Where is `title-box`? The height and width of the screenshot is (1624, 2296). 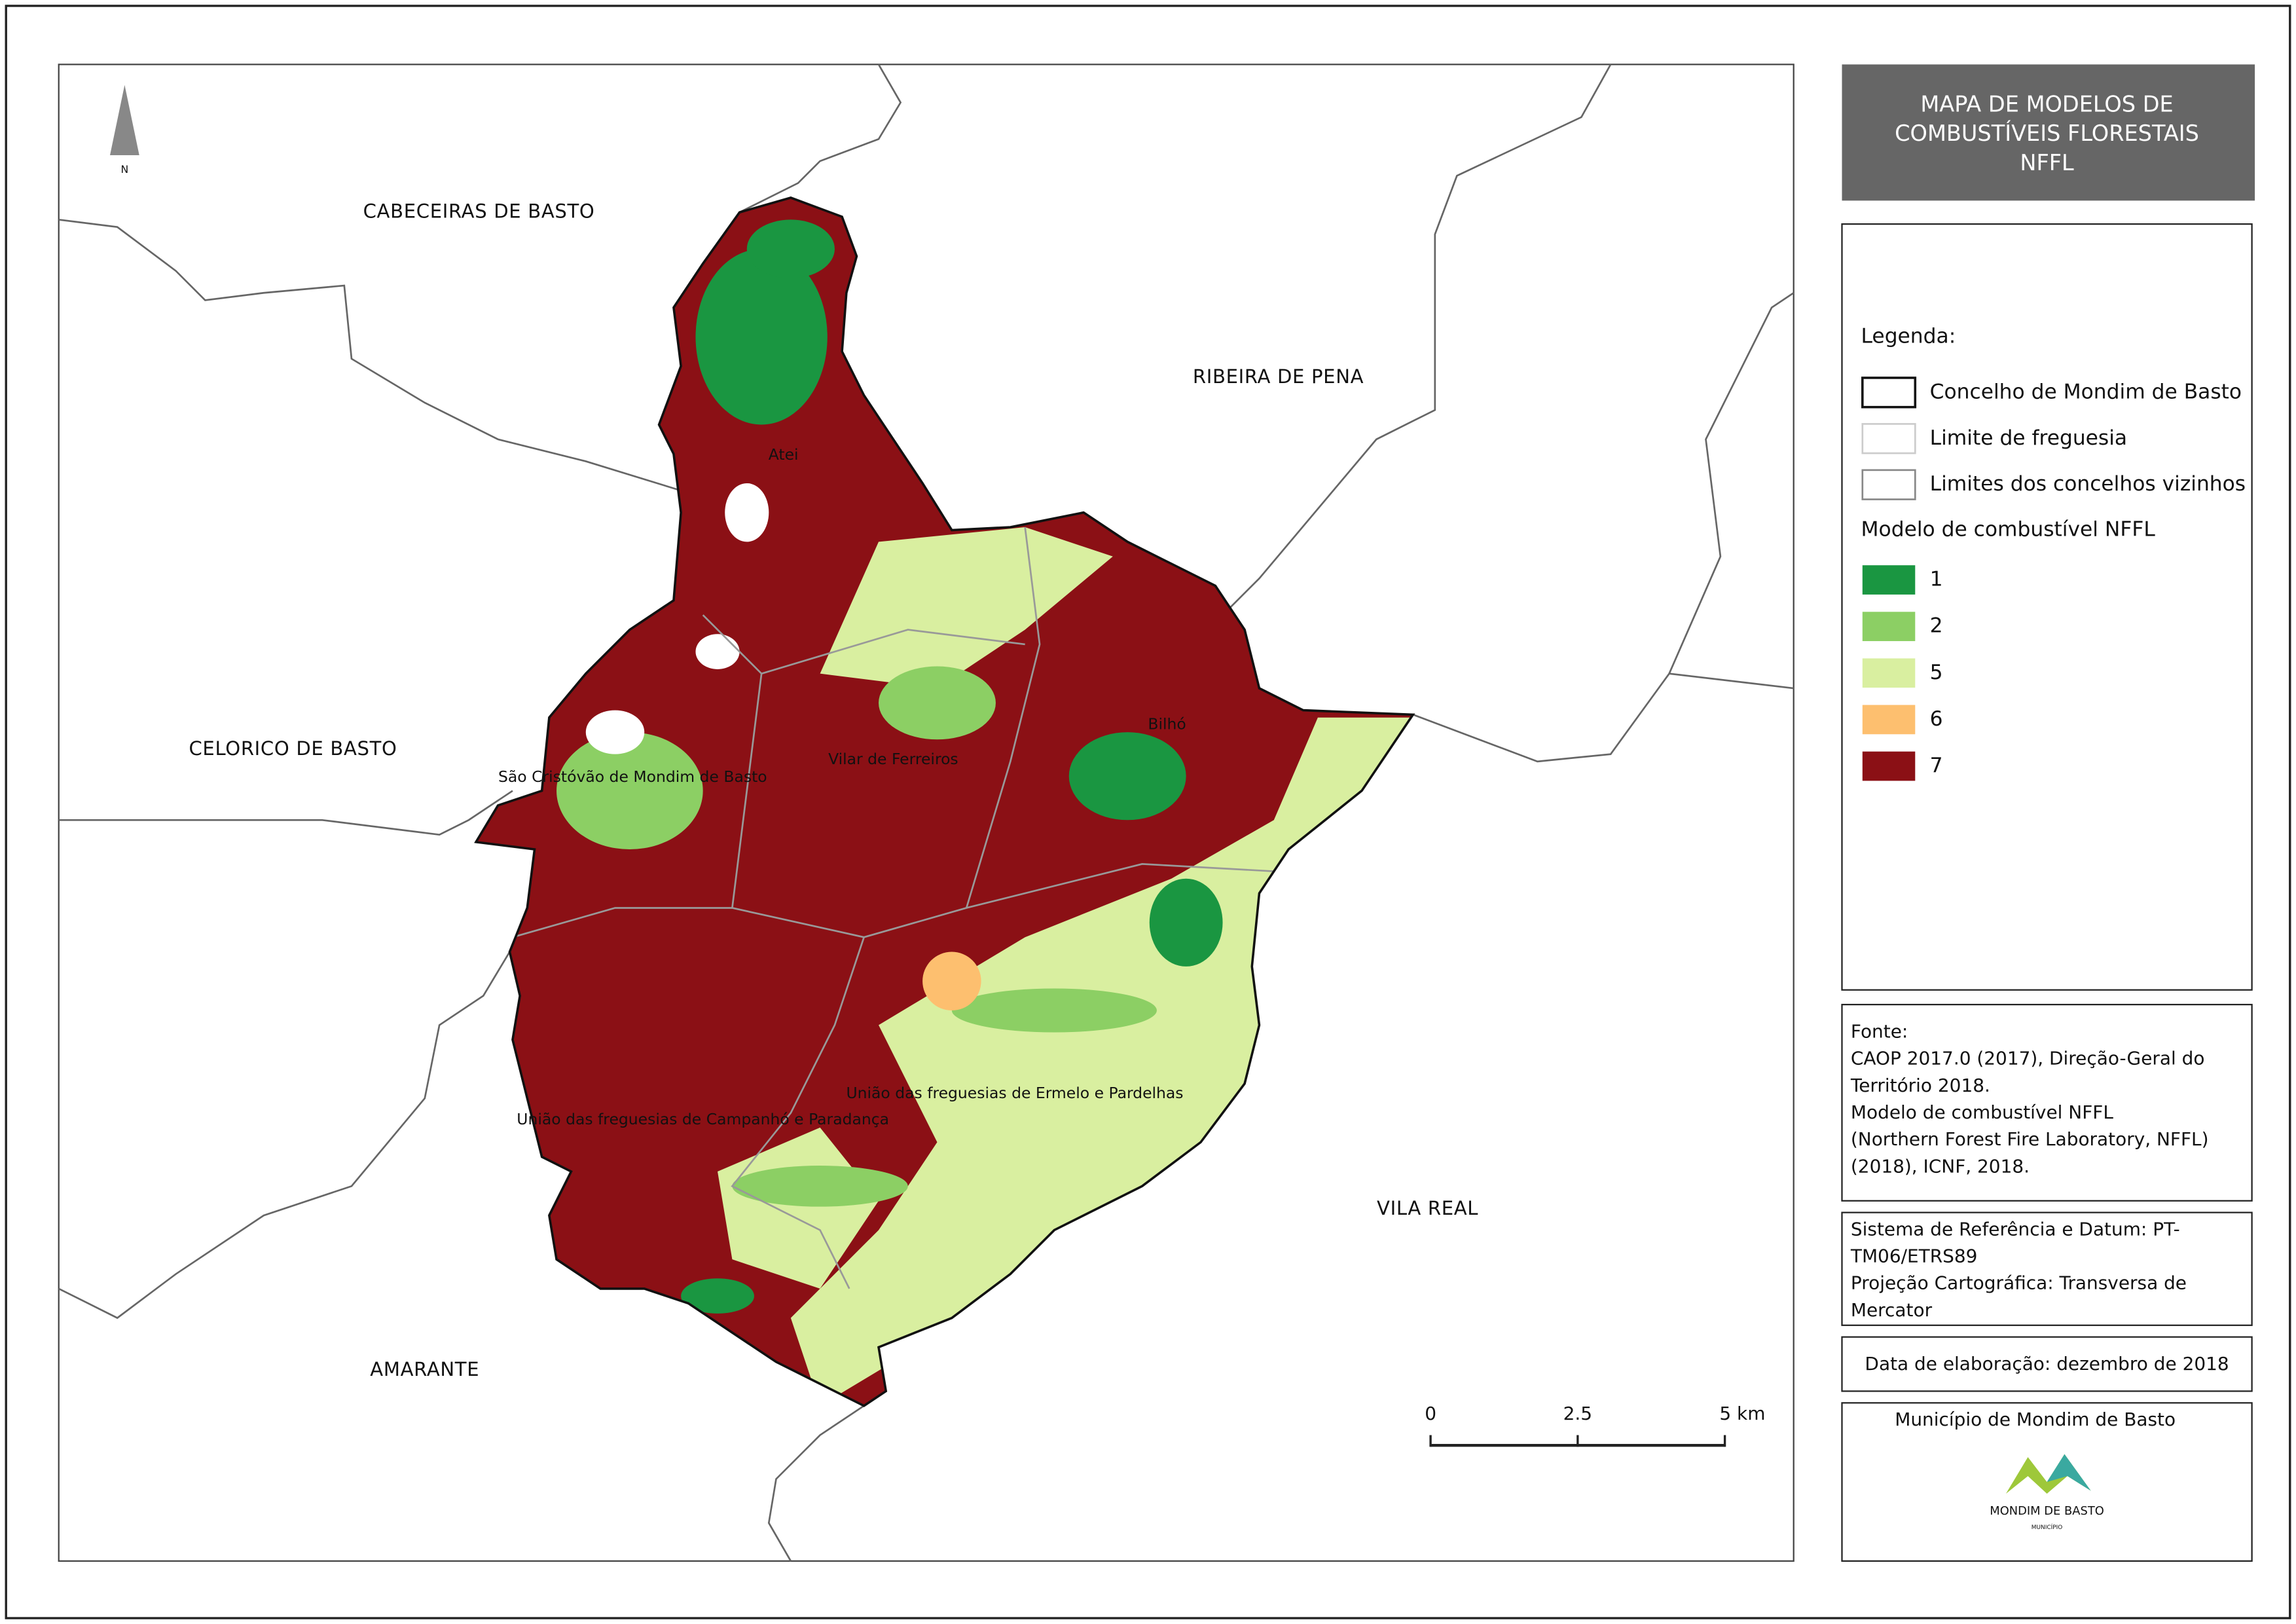
title-box is located at coordinates (2048, 132).